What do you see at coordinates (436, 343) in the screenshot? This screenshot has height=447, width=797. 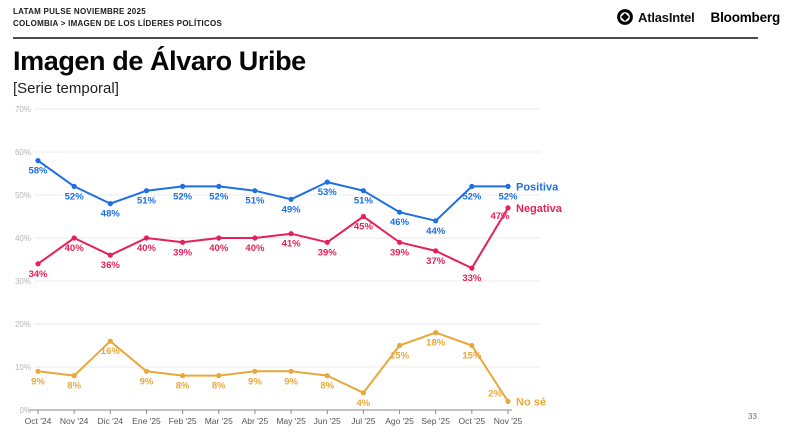 I see `data-point-label: 18%` at bounding box center [436, 343].